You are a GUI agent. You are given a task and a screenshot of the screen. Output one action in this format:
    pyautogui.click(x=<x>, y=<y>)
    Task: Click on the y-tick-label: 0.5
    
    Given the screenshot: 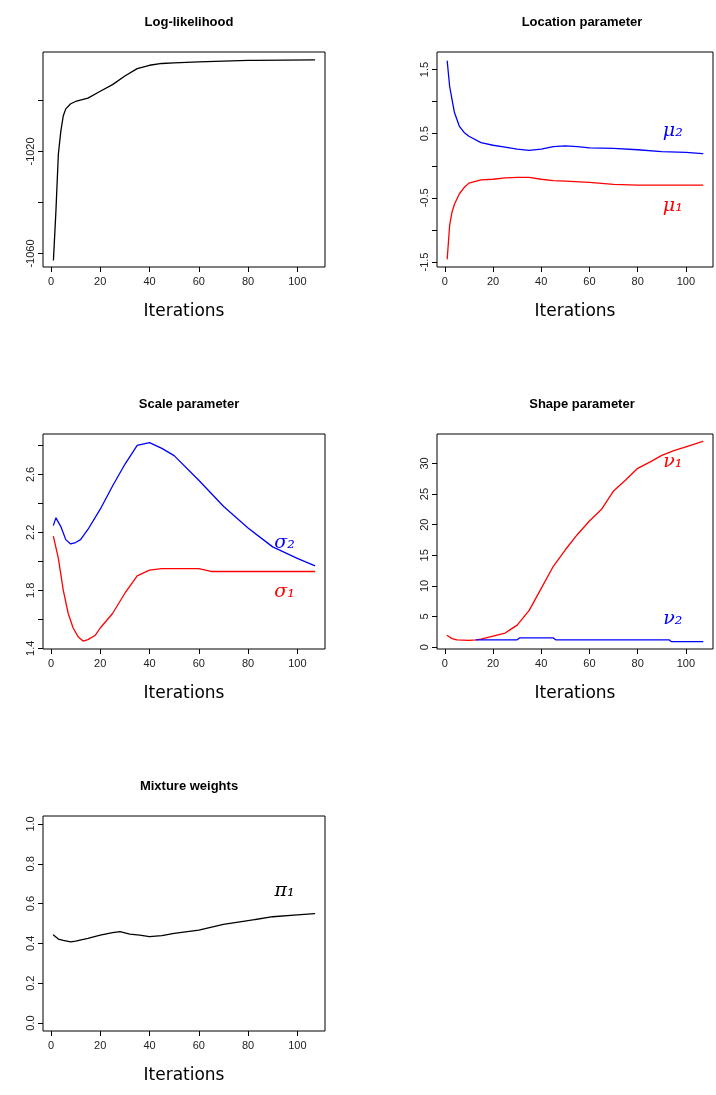 What is the action you would take?
    pyautogui.click(x=423, y=134)
    